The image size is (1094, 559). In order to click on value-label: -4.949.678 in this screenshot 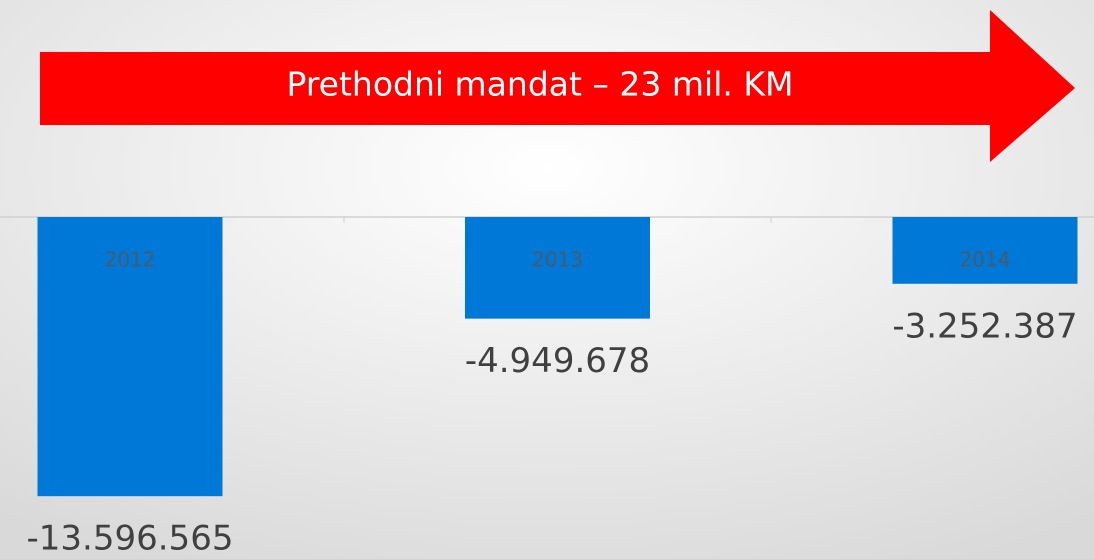, I will do `click(557, 361)`.